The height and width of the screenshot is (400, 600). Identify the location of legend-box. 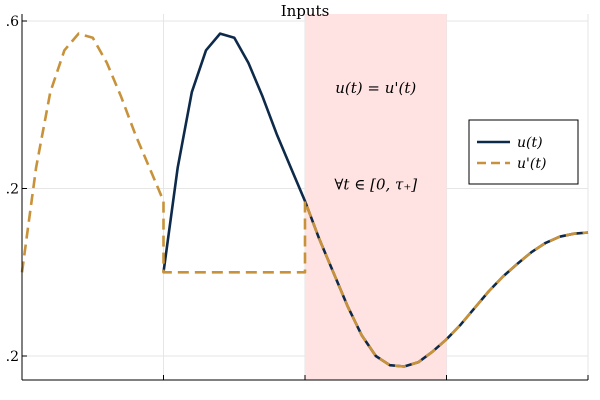
(523, 152).